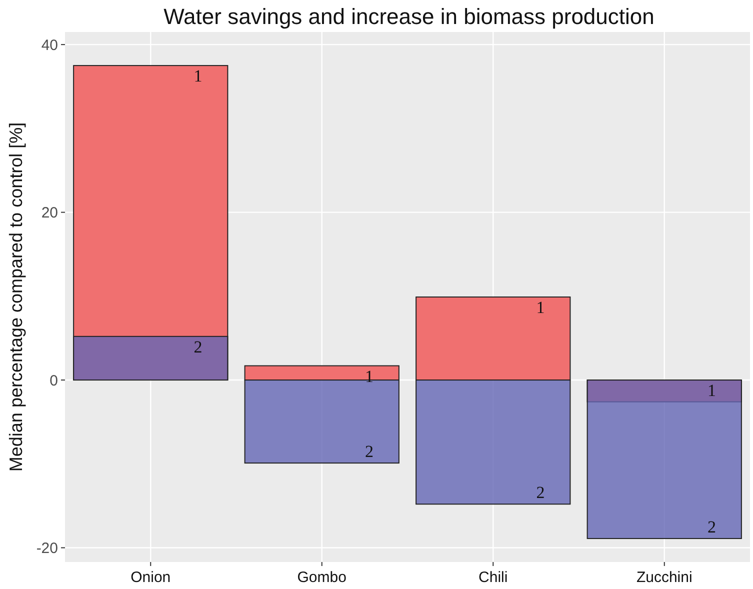  What do you see at coordinates (54, 381) in the screenshot?
I see `y-tick-label: 0` at bounding box center [54, 381].